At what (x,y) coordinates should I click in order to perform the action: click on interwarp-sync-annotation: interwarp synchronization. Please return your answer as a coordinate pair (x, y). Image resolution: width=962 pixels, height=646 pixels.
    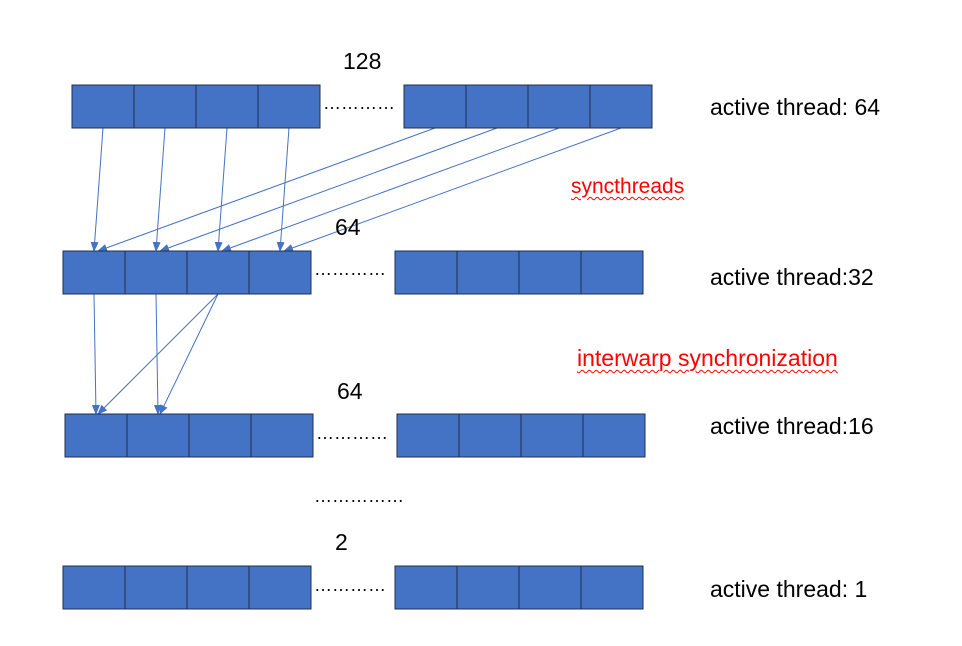
    Looking at the image, I should click on (707, 358).